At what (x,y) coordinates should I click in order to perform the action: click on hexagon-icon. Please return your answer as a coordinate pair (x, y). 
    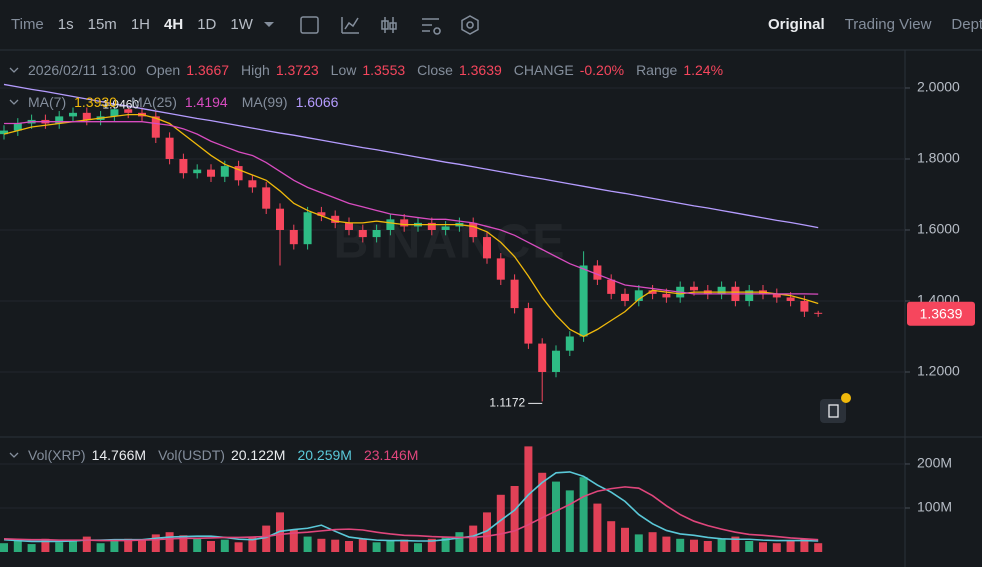
    Looking at the image, I should click on (470, 25).